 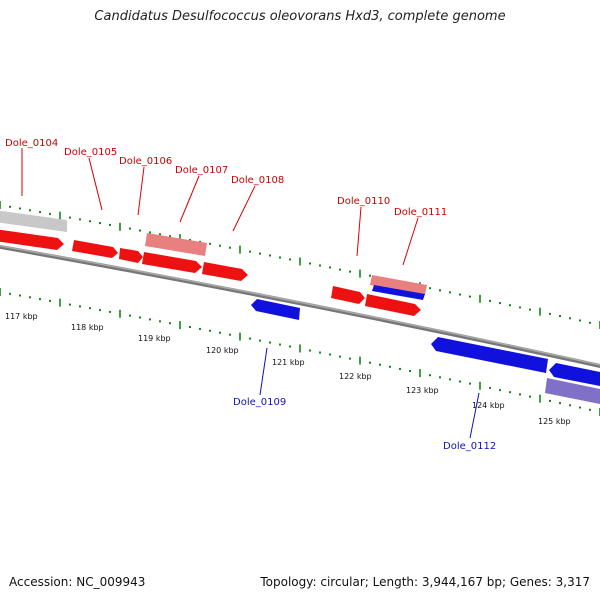 I want to click on gene-shape-dole-0111-reverse, so click(x=398, y=292).